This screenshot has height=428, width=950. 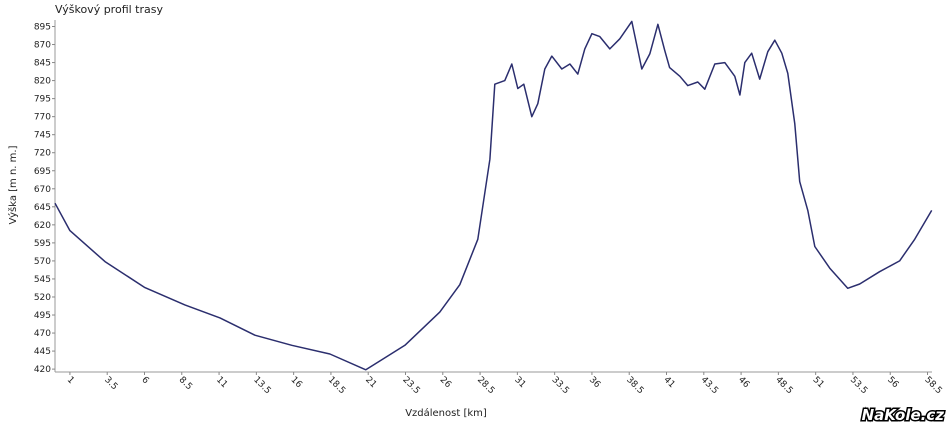 What do you see at coordinates (709, 385) in the screenshot?
I see `x-tick-label: 43.5` at bounding box center [709, 385].